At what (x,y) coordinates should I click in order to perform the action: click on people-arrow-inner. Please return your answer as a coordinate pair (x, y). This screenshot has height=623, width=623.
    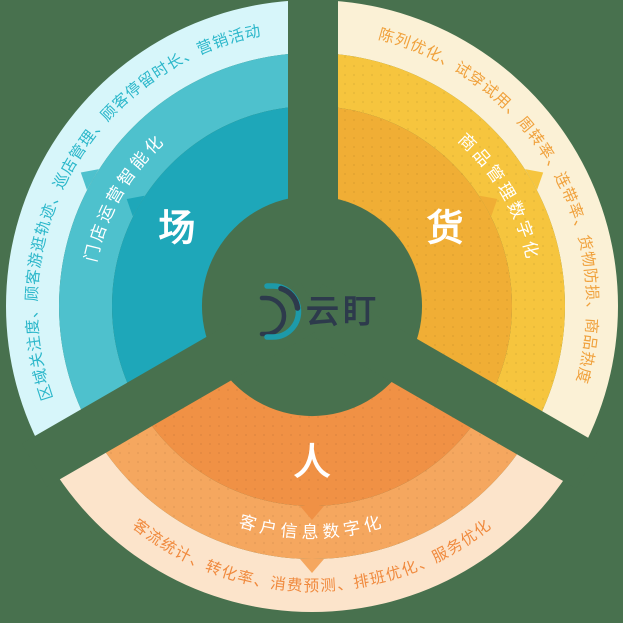
    Looking at the image, I should click on (312, 513).